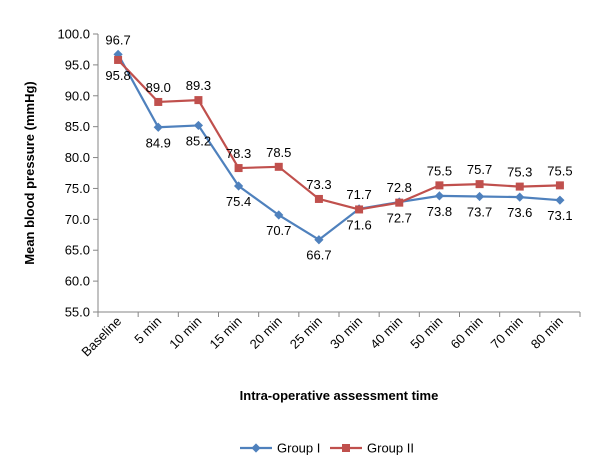 The height and width of the screenshot is (474, 595). I want to click on data-label: 89.0, so click(158, 87).